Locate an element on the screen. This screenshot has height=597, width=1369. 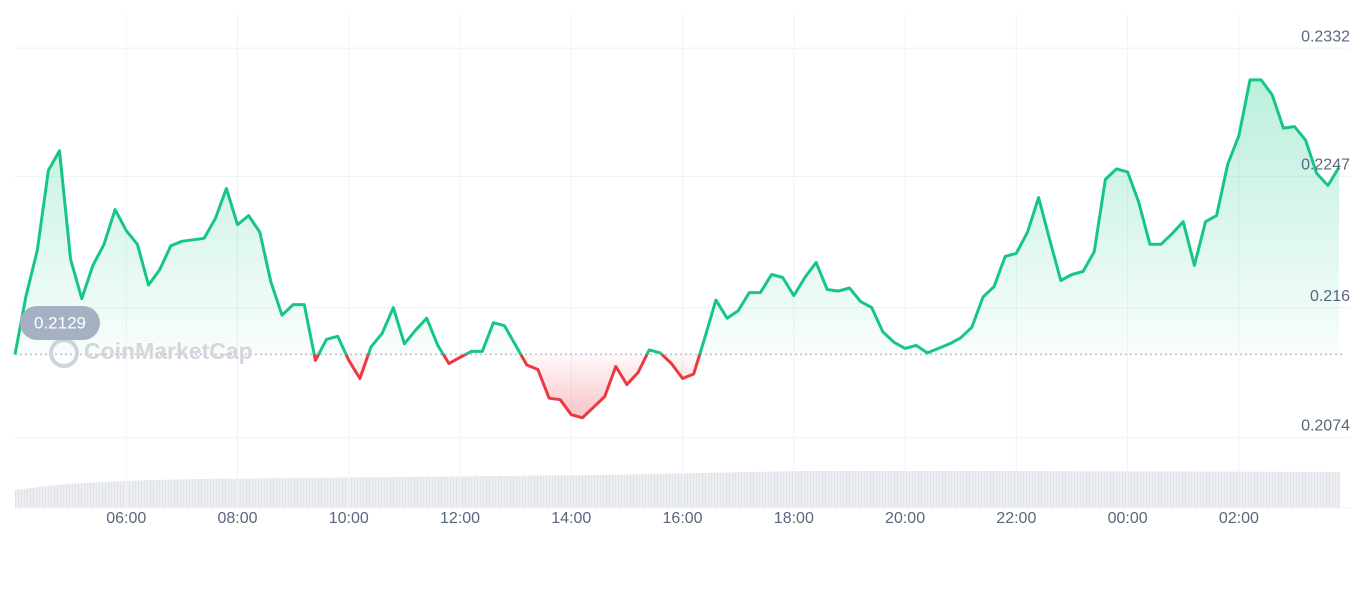
x-tick-label: 10:00 is located at coordinates (349, 518).